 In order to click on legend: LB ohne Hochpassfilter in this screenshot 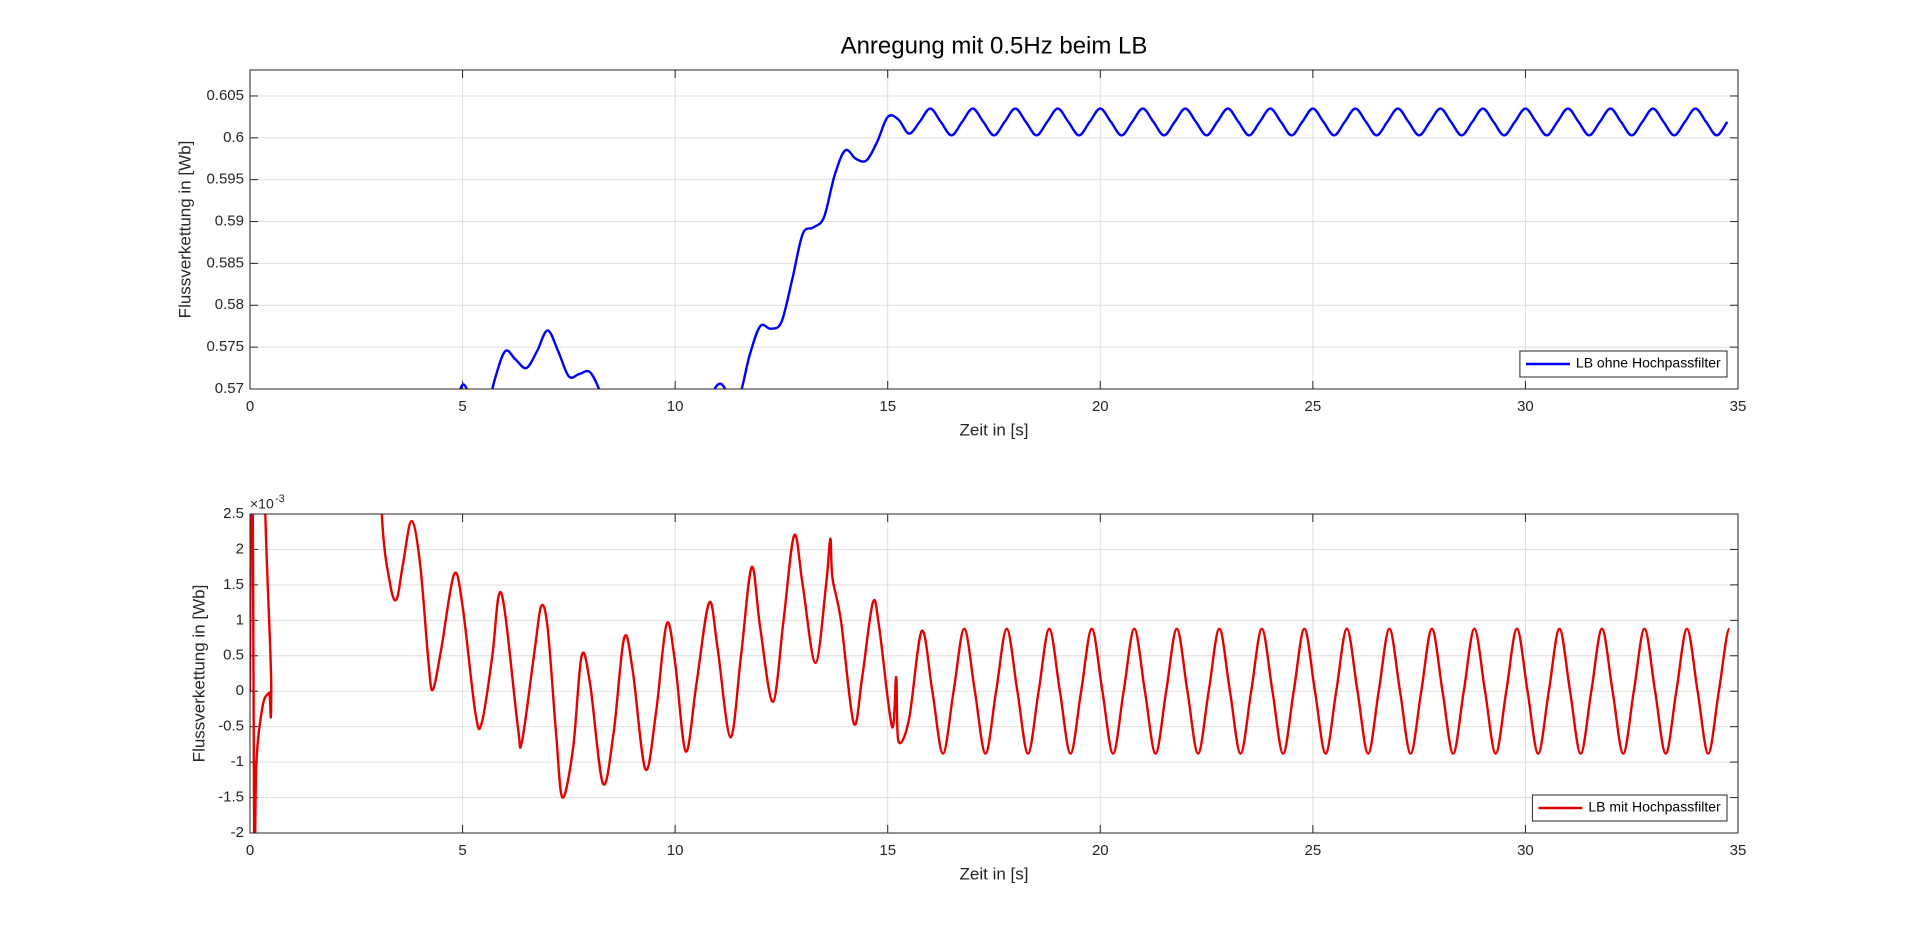, I will do `click(1623, 364)`.